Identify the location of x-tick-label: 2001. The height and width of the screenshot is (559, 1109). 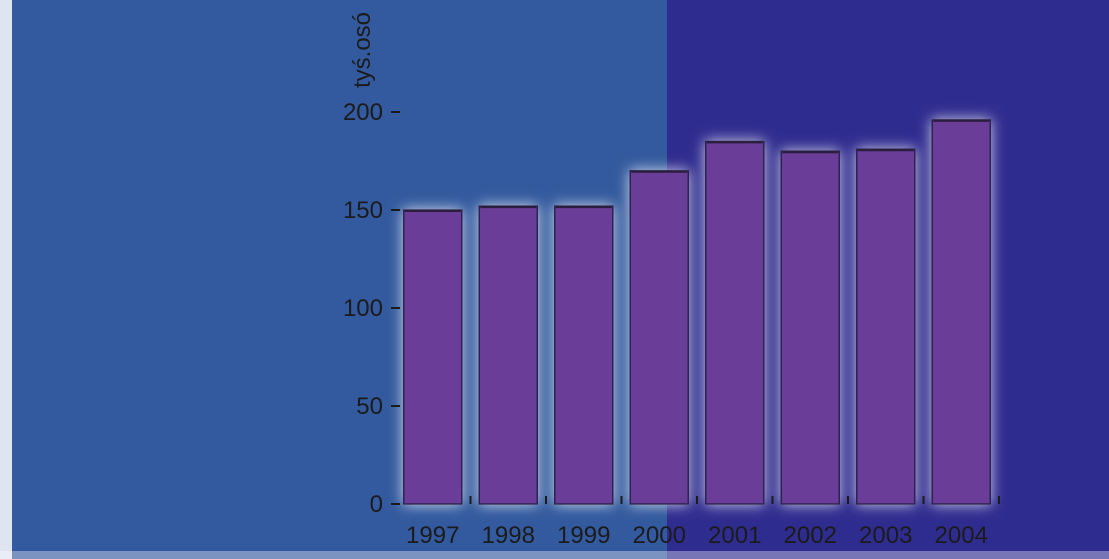
(734, 535).